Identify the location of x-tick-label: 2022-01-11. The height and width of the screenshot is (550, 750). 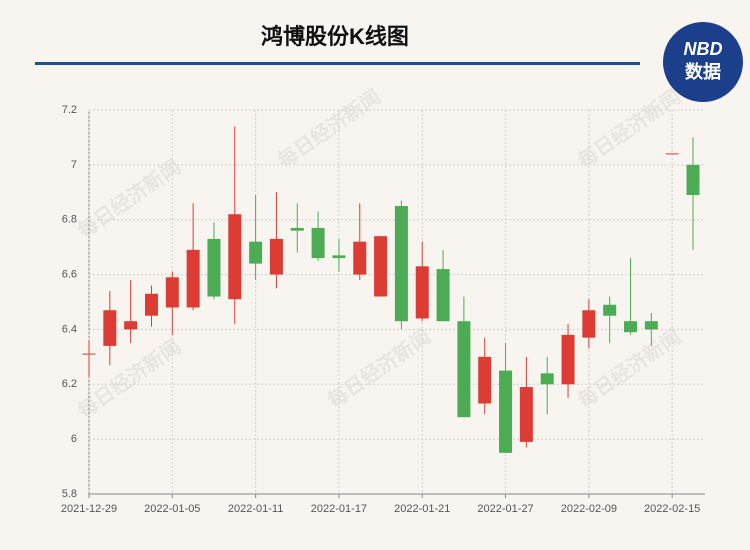
(255, 509).